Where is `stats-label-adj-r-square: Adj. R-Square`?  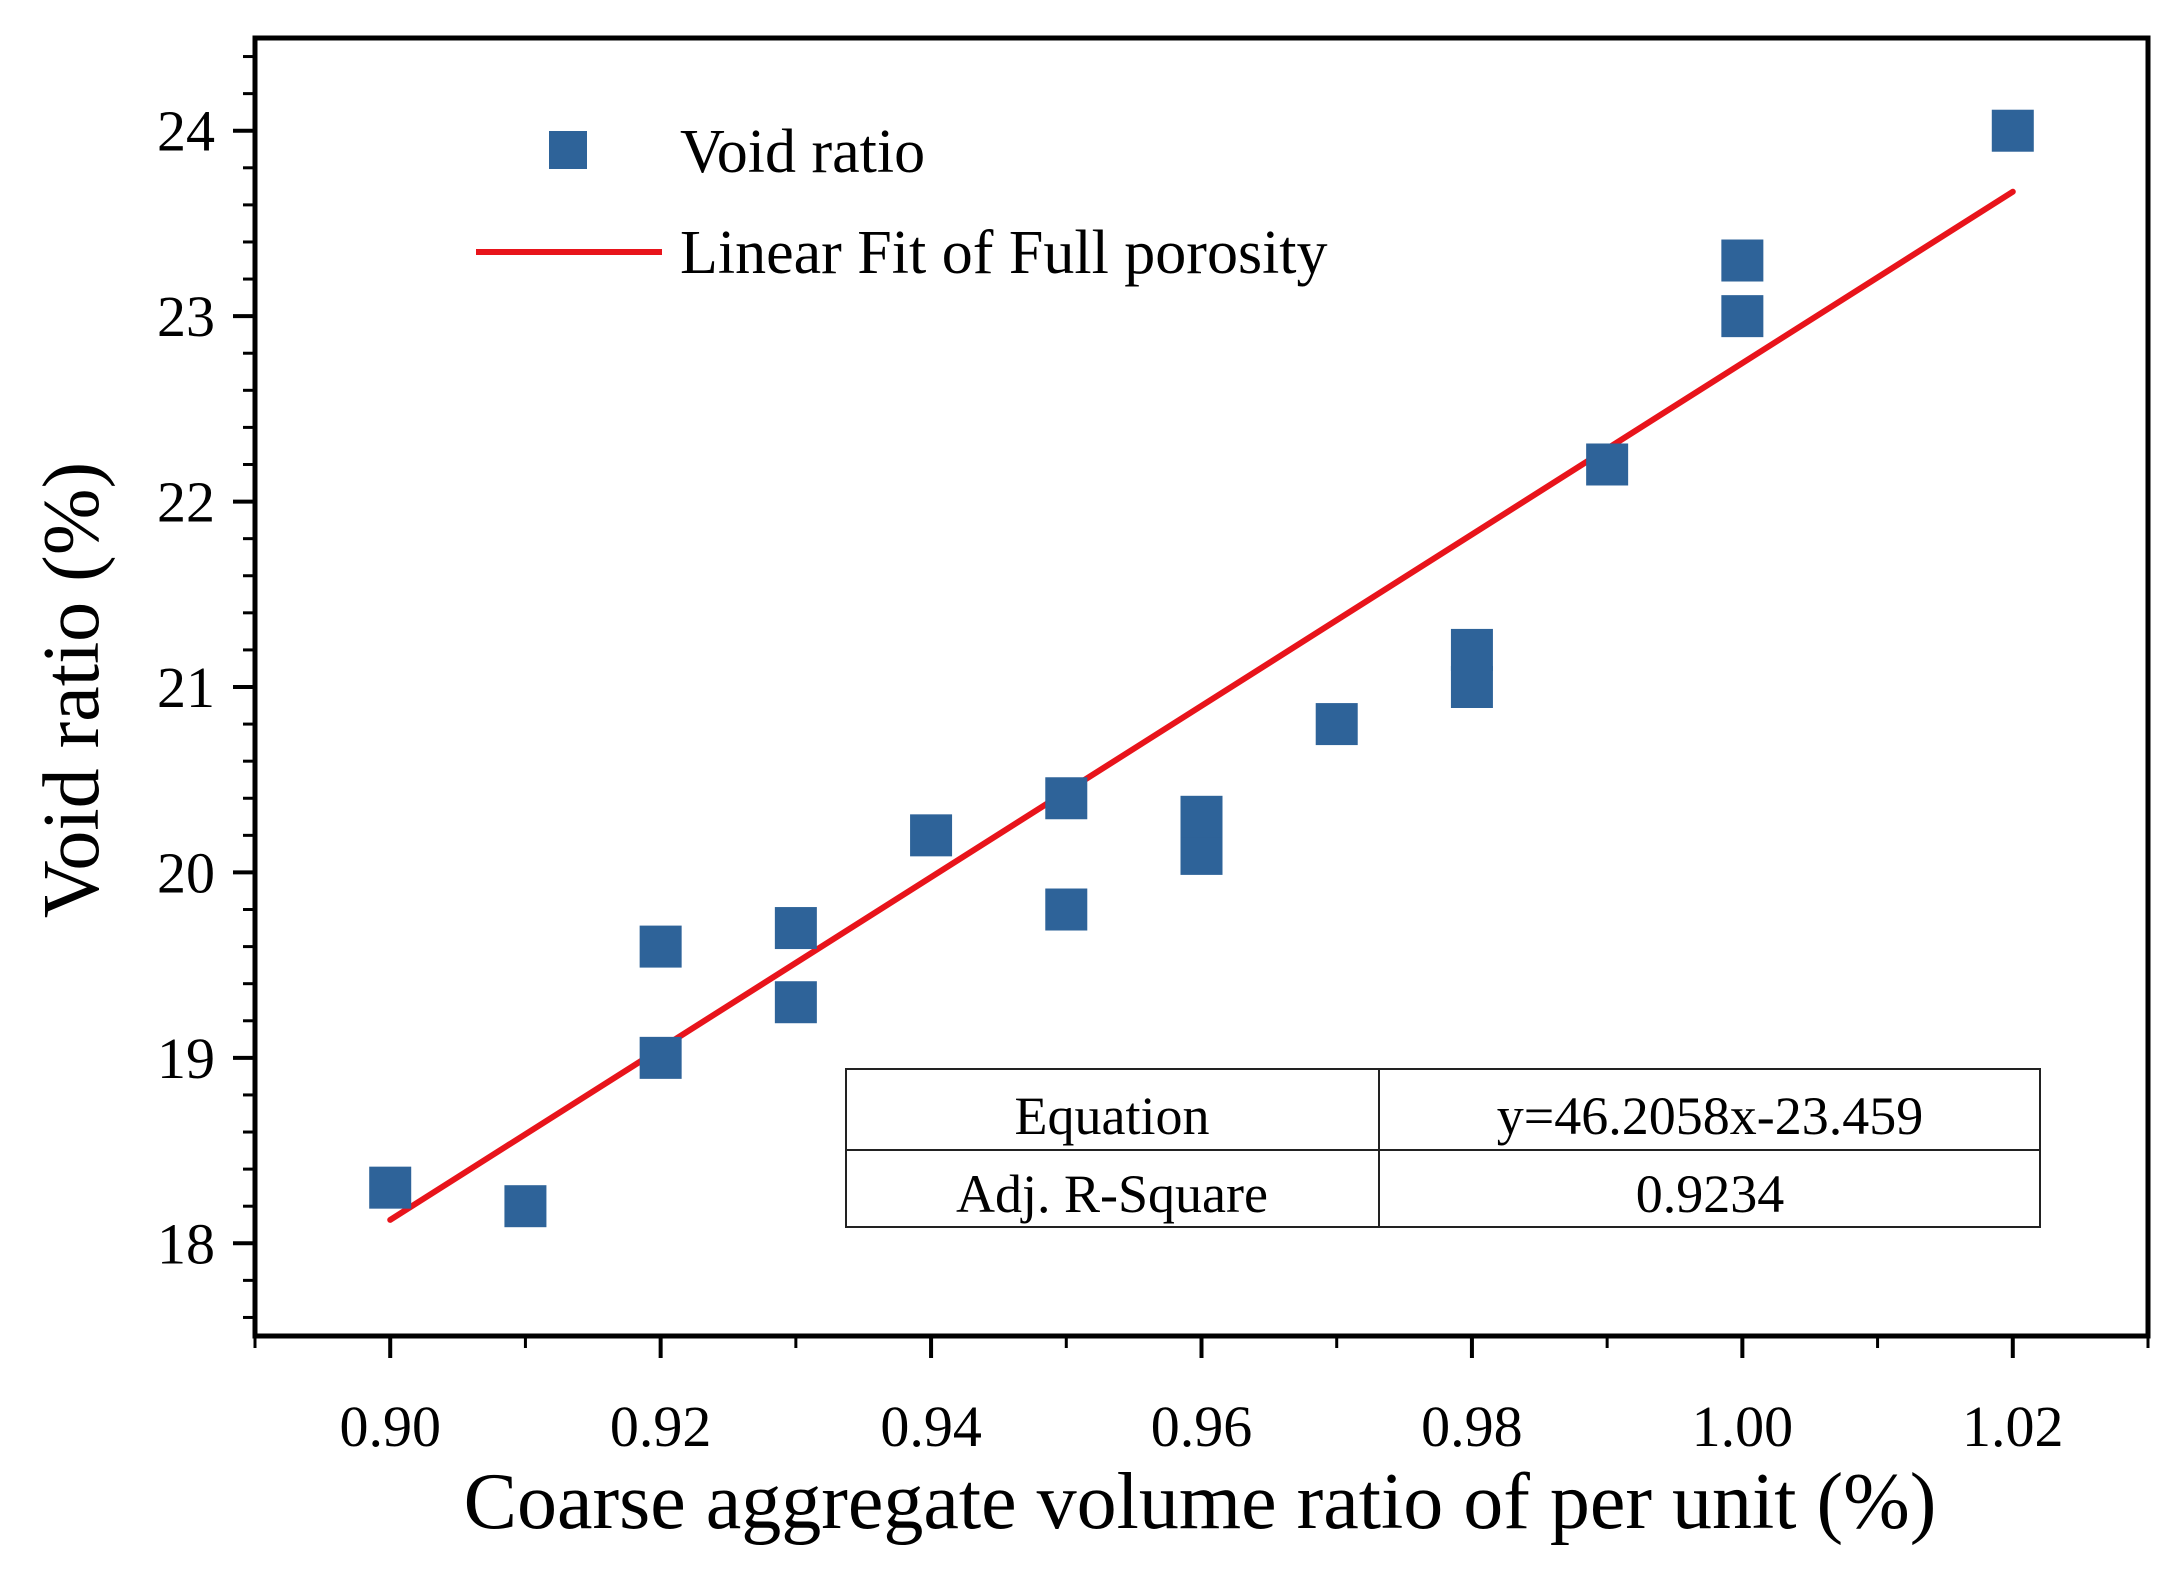
stats-label-adj-r-square: Adj. R-Square is located at coordinates (1112, 1194).